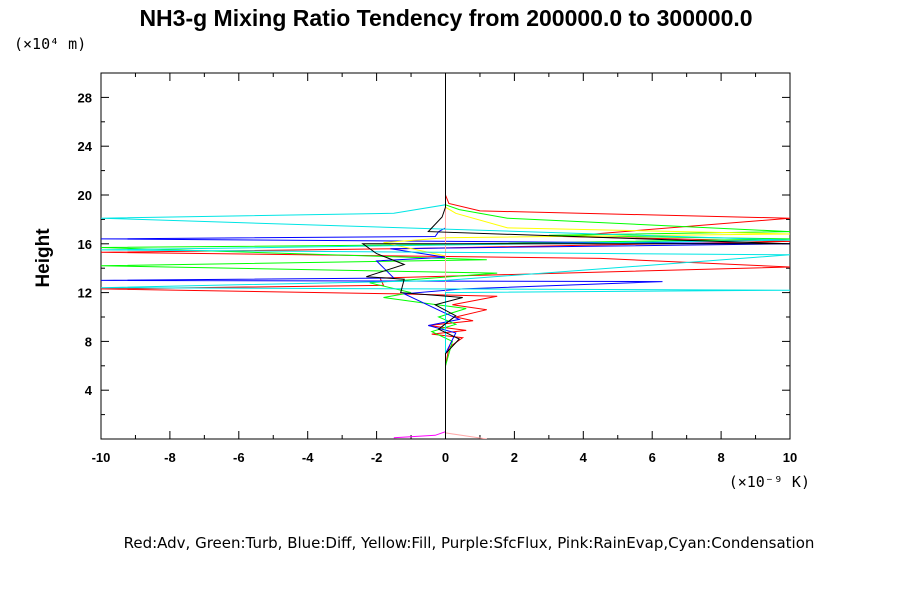 This screenshot has height=600, width=900. What do you see at coordinates (377, 457) in the screenshot?
I see `x-tick-label: -2` at bounding box center [377, 457].